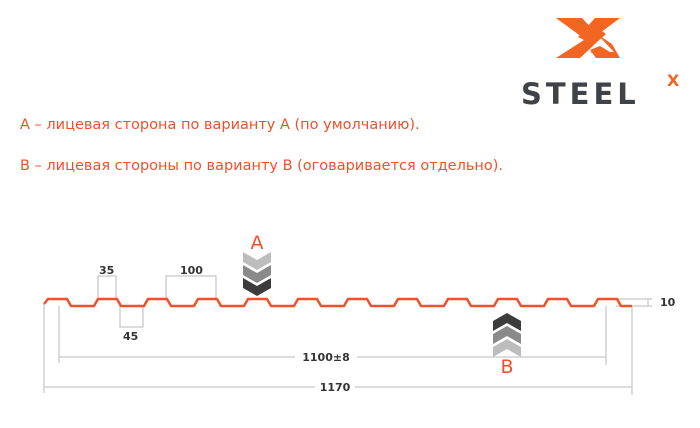 The height and width of the screenshot is (428, 700). Describe the element at coordinates (335, 387) in the screenshot. I see `dim-full-width: 1170` at that location.